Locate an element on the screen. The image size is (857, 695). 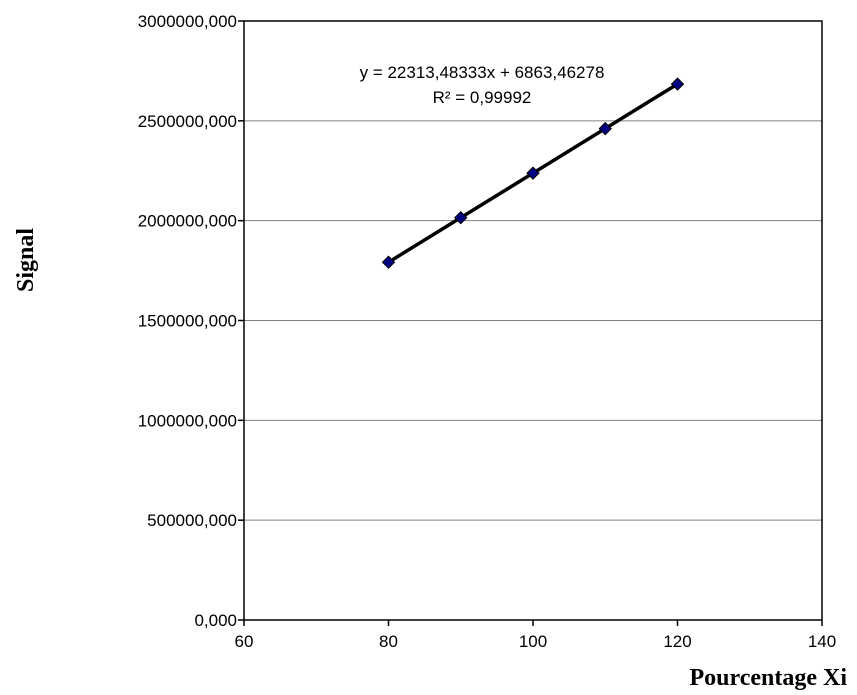
y-tick-label: 2500000,000 is located at coordinates (187, 121).